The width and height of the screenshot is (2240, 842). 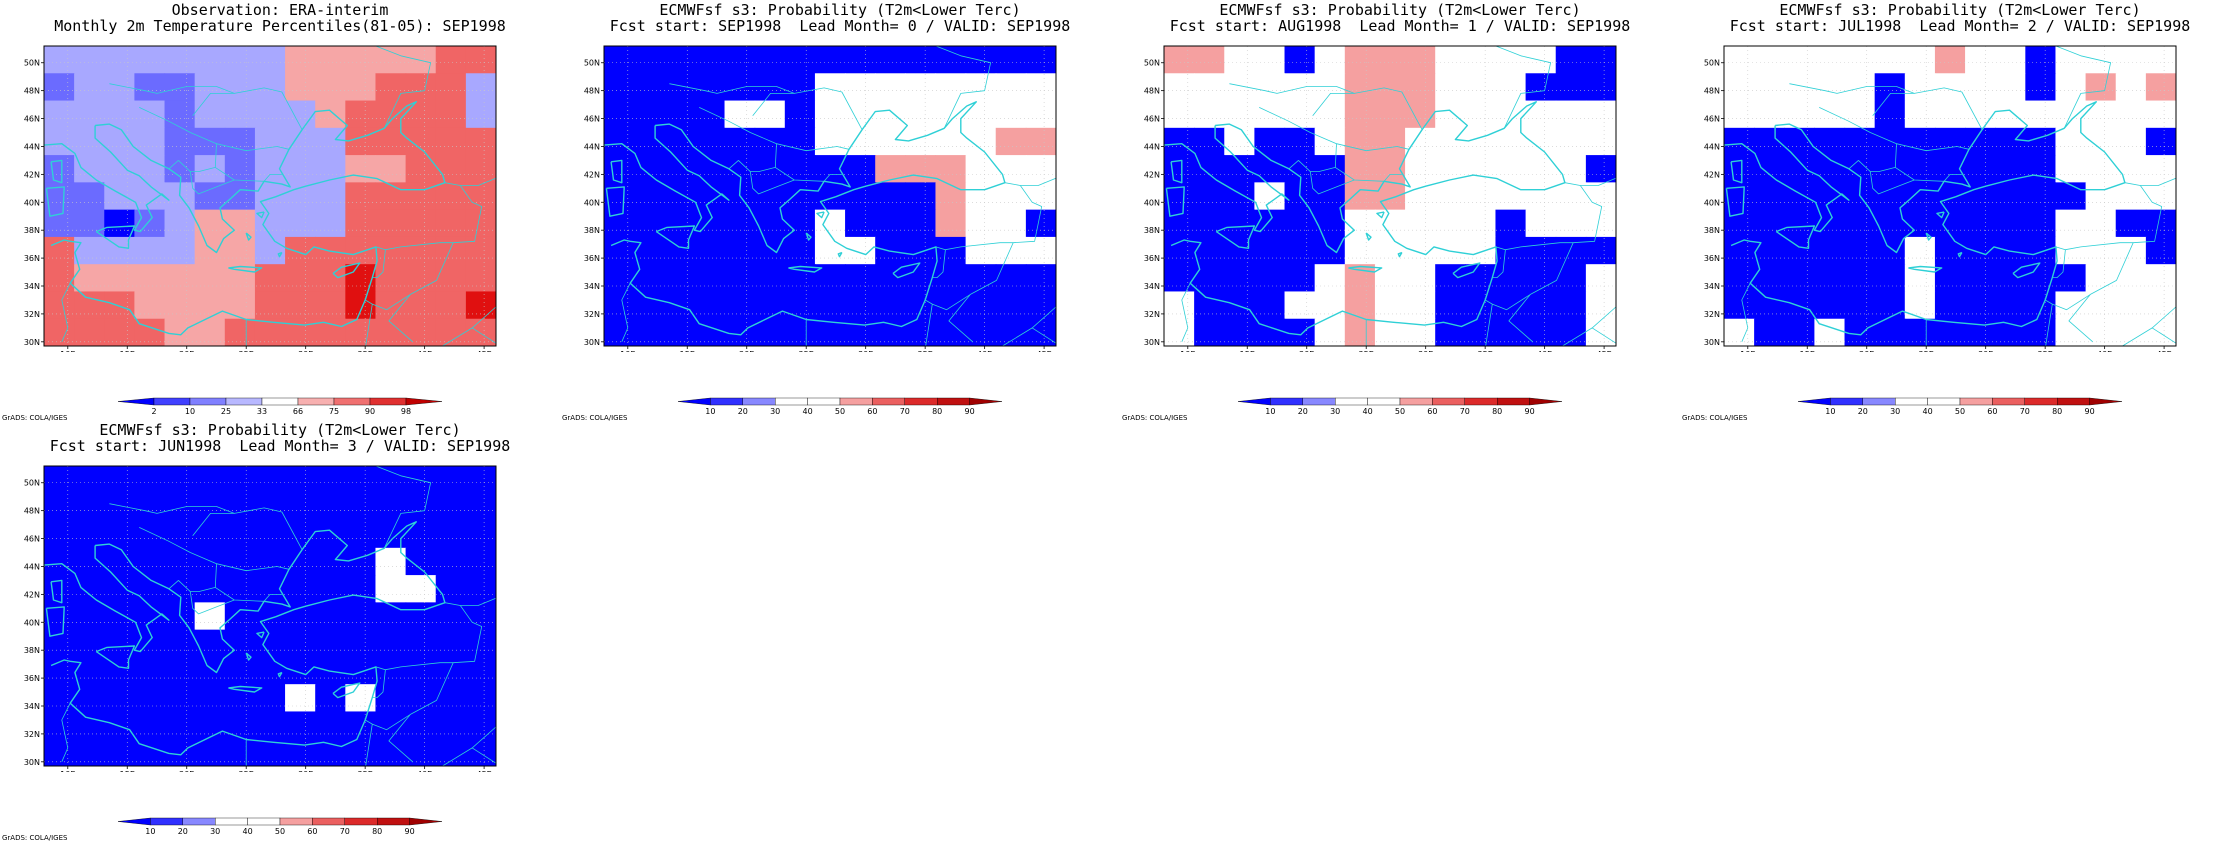 I want to click on colorbar-label: 10, so click(x=1830, y=410).